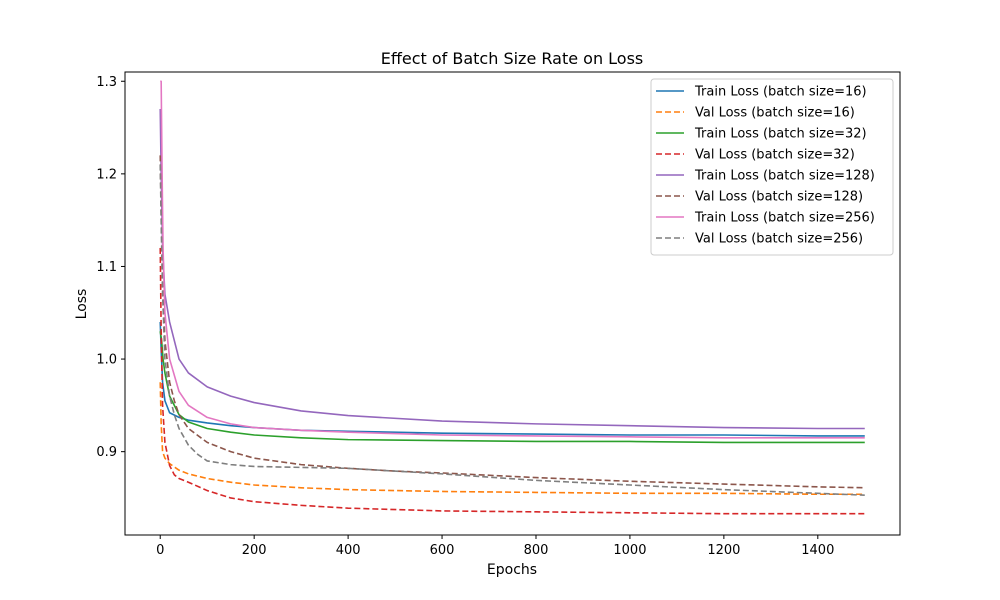  I want to click on legend-entry-label: Train Loss (batch size=16), so click(780, 92).